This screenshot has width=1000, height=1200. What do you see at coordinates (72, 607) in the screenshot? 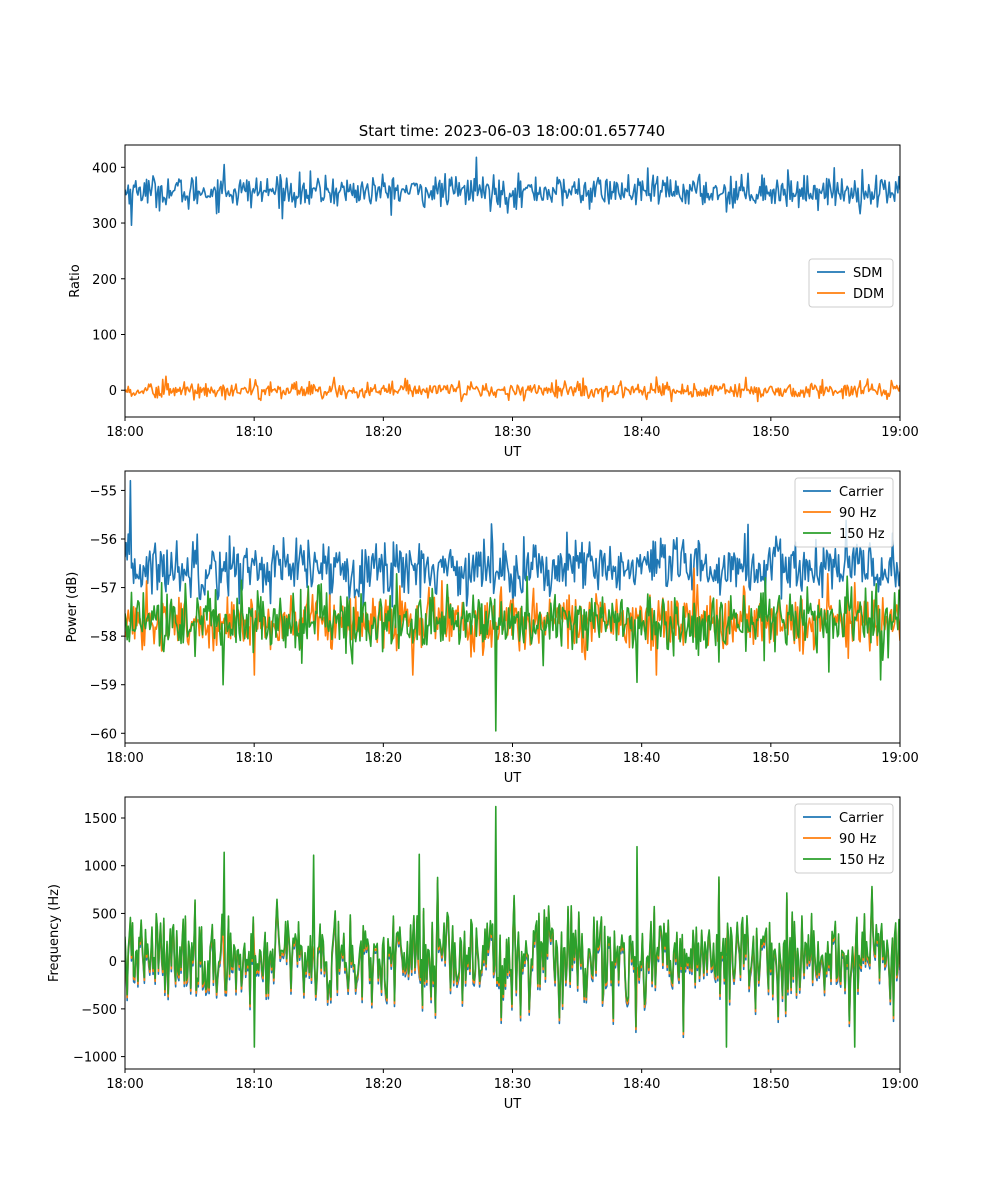
I see `y-axis-label: Power (dB)` at bounding box center [72, 607].